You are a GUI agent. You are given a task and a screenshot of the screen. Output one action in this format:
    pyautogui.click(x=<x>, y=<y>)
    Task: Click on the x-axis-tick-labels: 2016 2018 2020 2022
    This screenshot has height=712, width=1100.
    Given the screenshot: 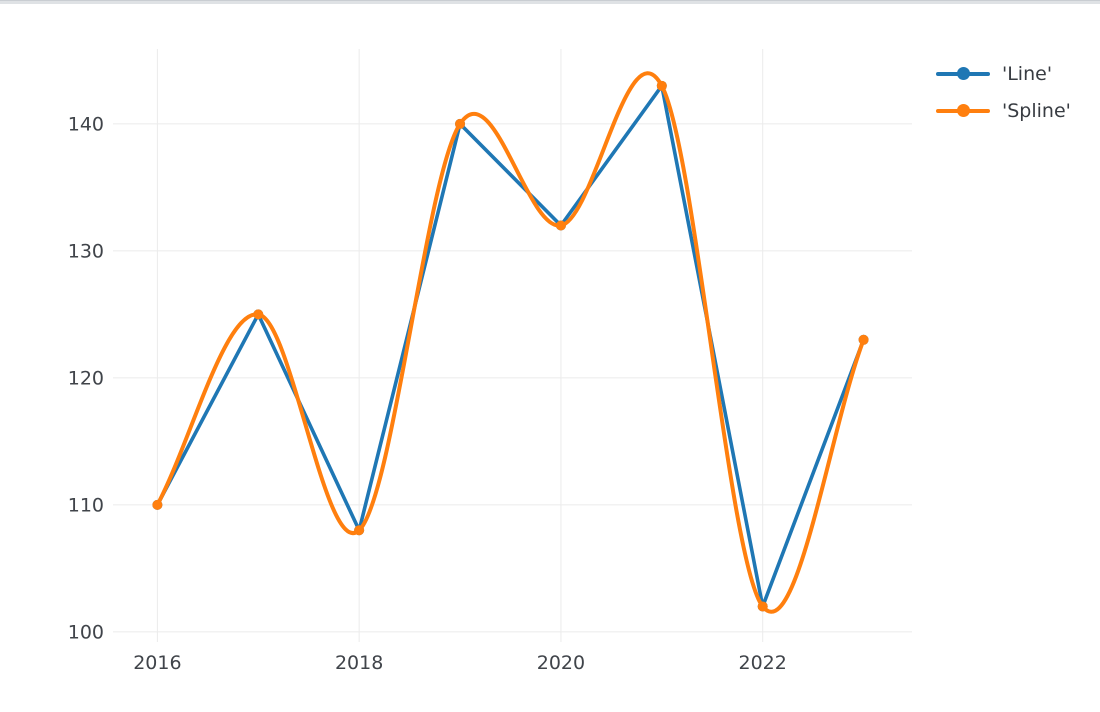 What is the action you would take?
    pyautogui.click(x=460, y=663)
    